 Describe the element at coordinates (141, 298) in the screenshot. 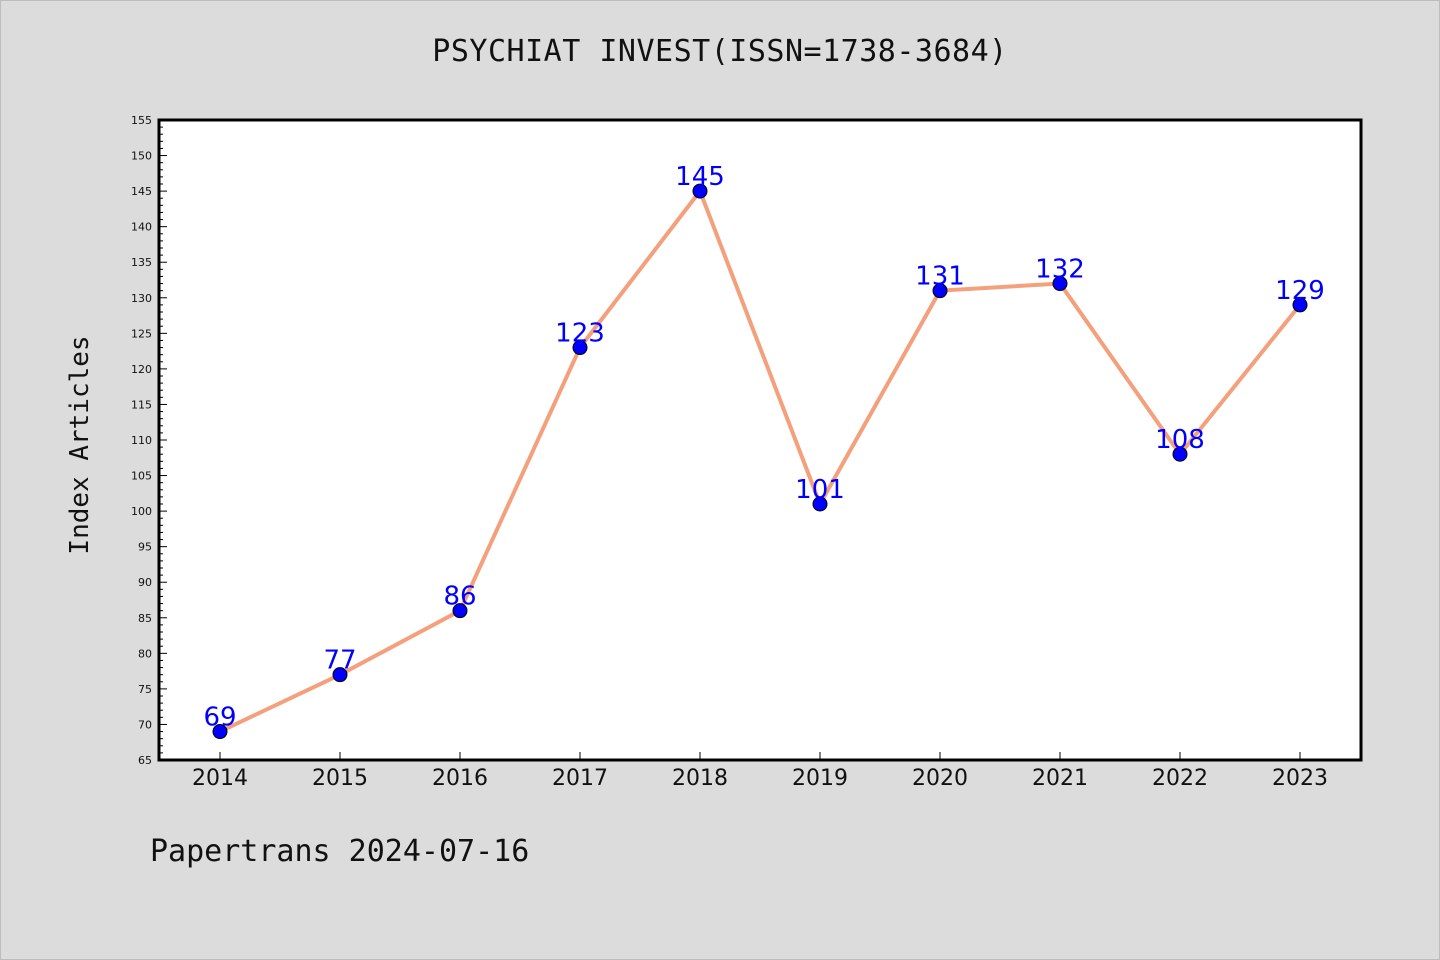

I see `y-tick-label: 130` at that location.